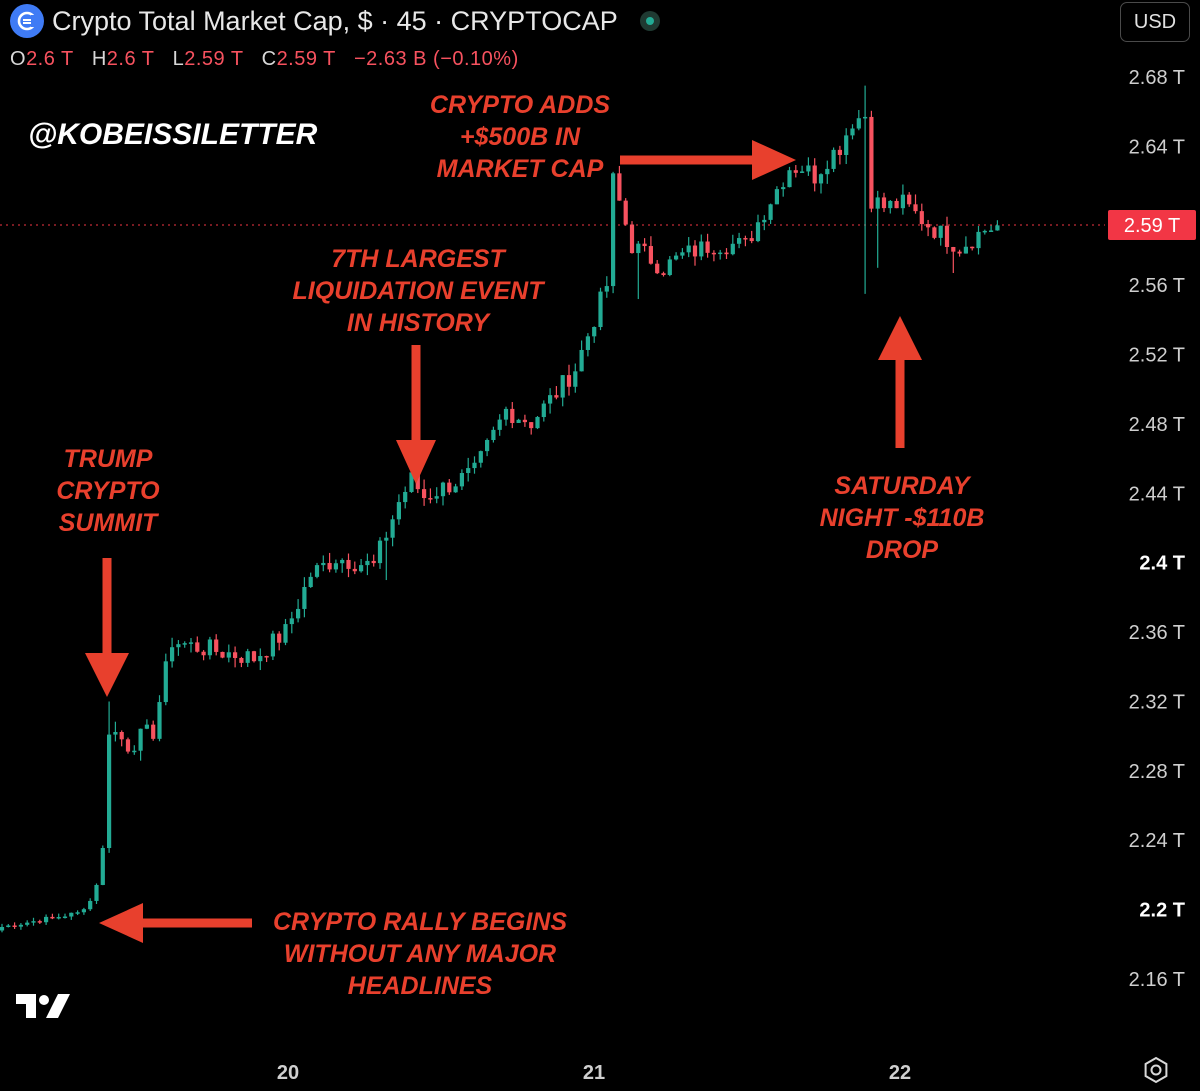 The width and height of the screenshot is (1200, 1091). Describe the element at coordinates (649, 21) in the screenshot. I see `market-status-icon` at that location.